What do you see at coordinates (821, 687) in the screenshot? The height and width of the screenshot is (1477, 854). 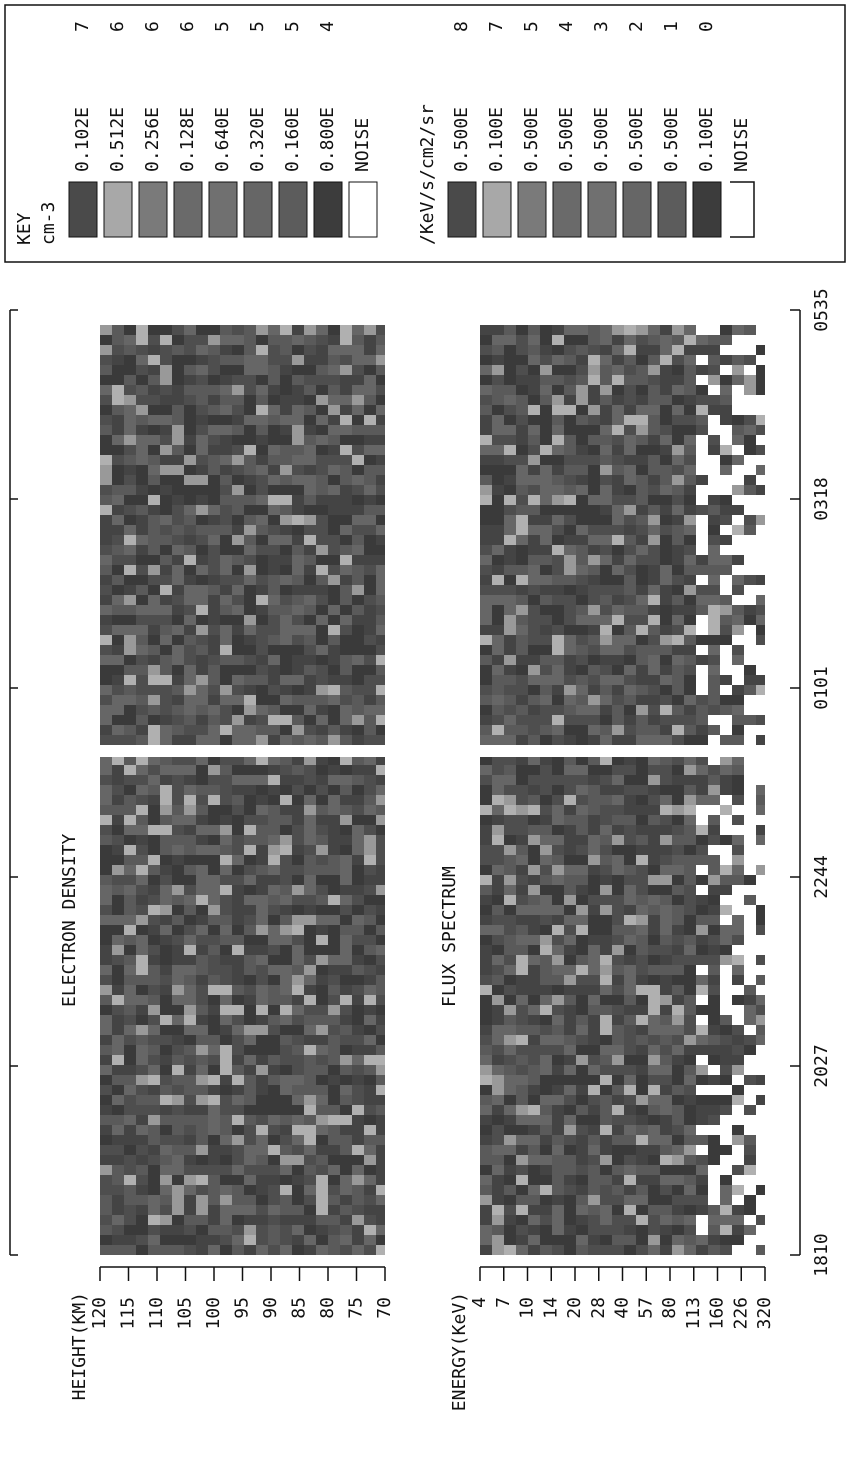 I see `time-label: 0101` at bounding box center [821, 687].